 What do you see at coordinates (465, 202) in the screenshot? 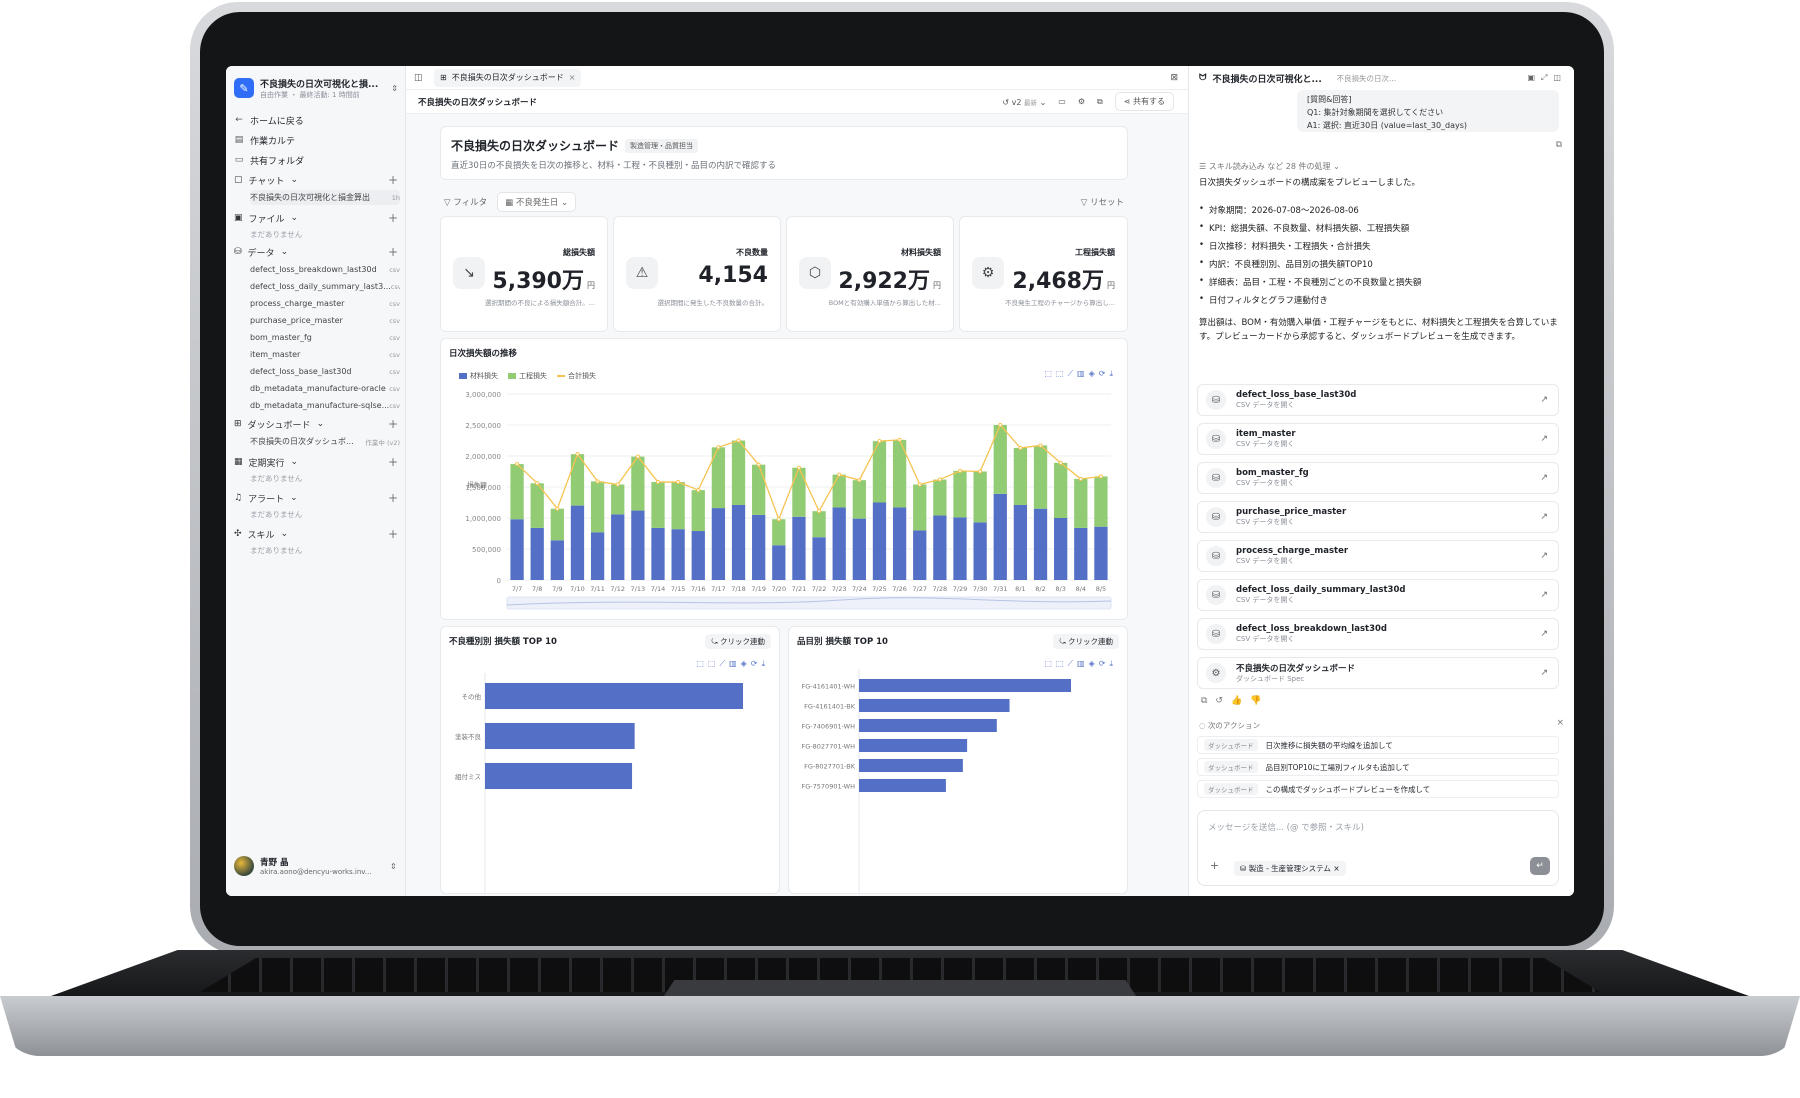
I see `filter-button: ▽ フィルタ` at bounding box center [465, 202].